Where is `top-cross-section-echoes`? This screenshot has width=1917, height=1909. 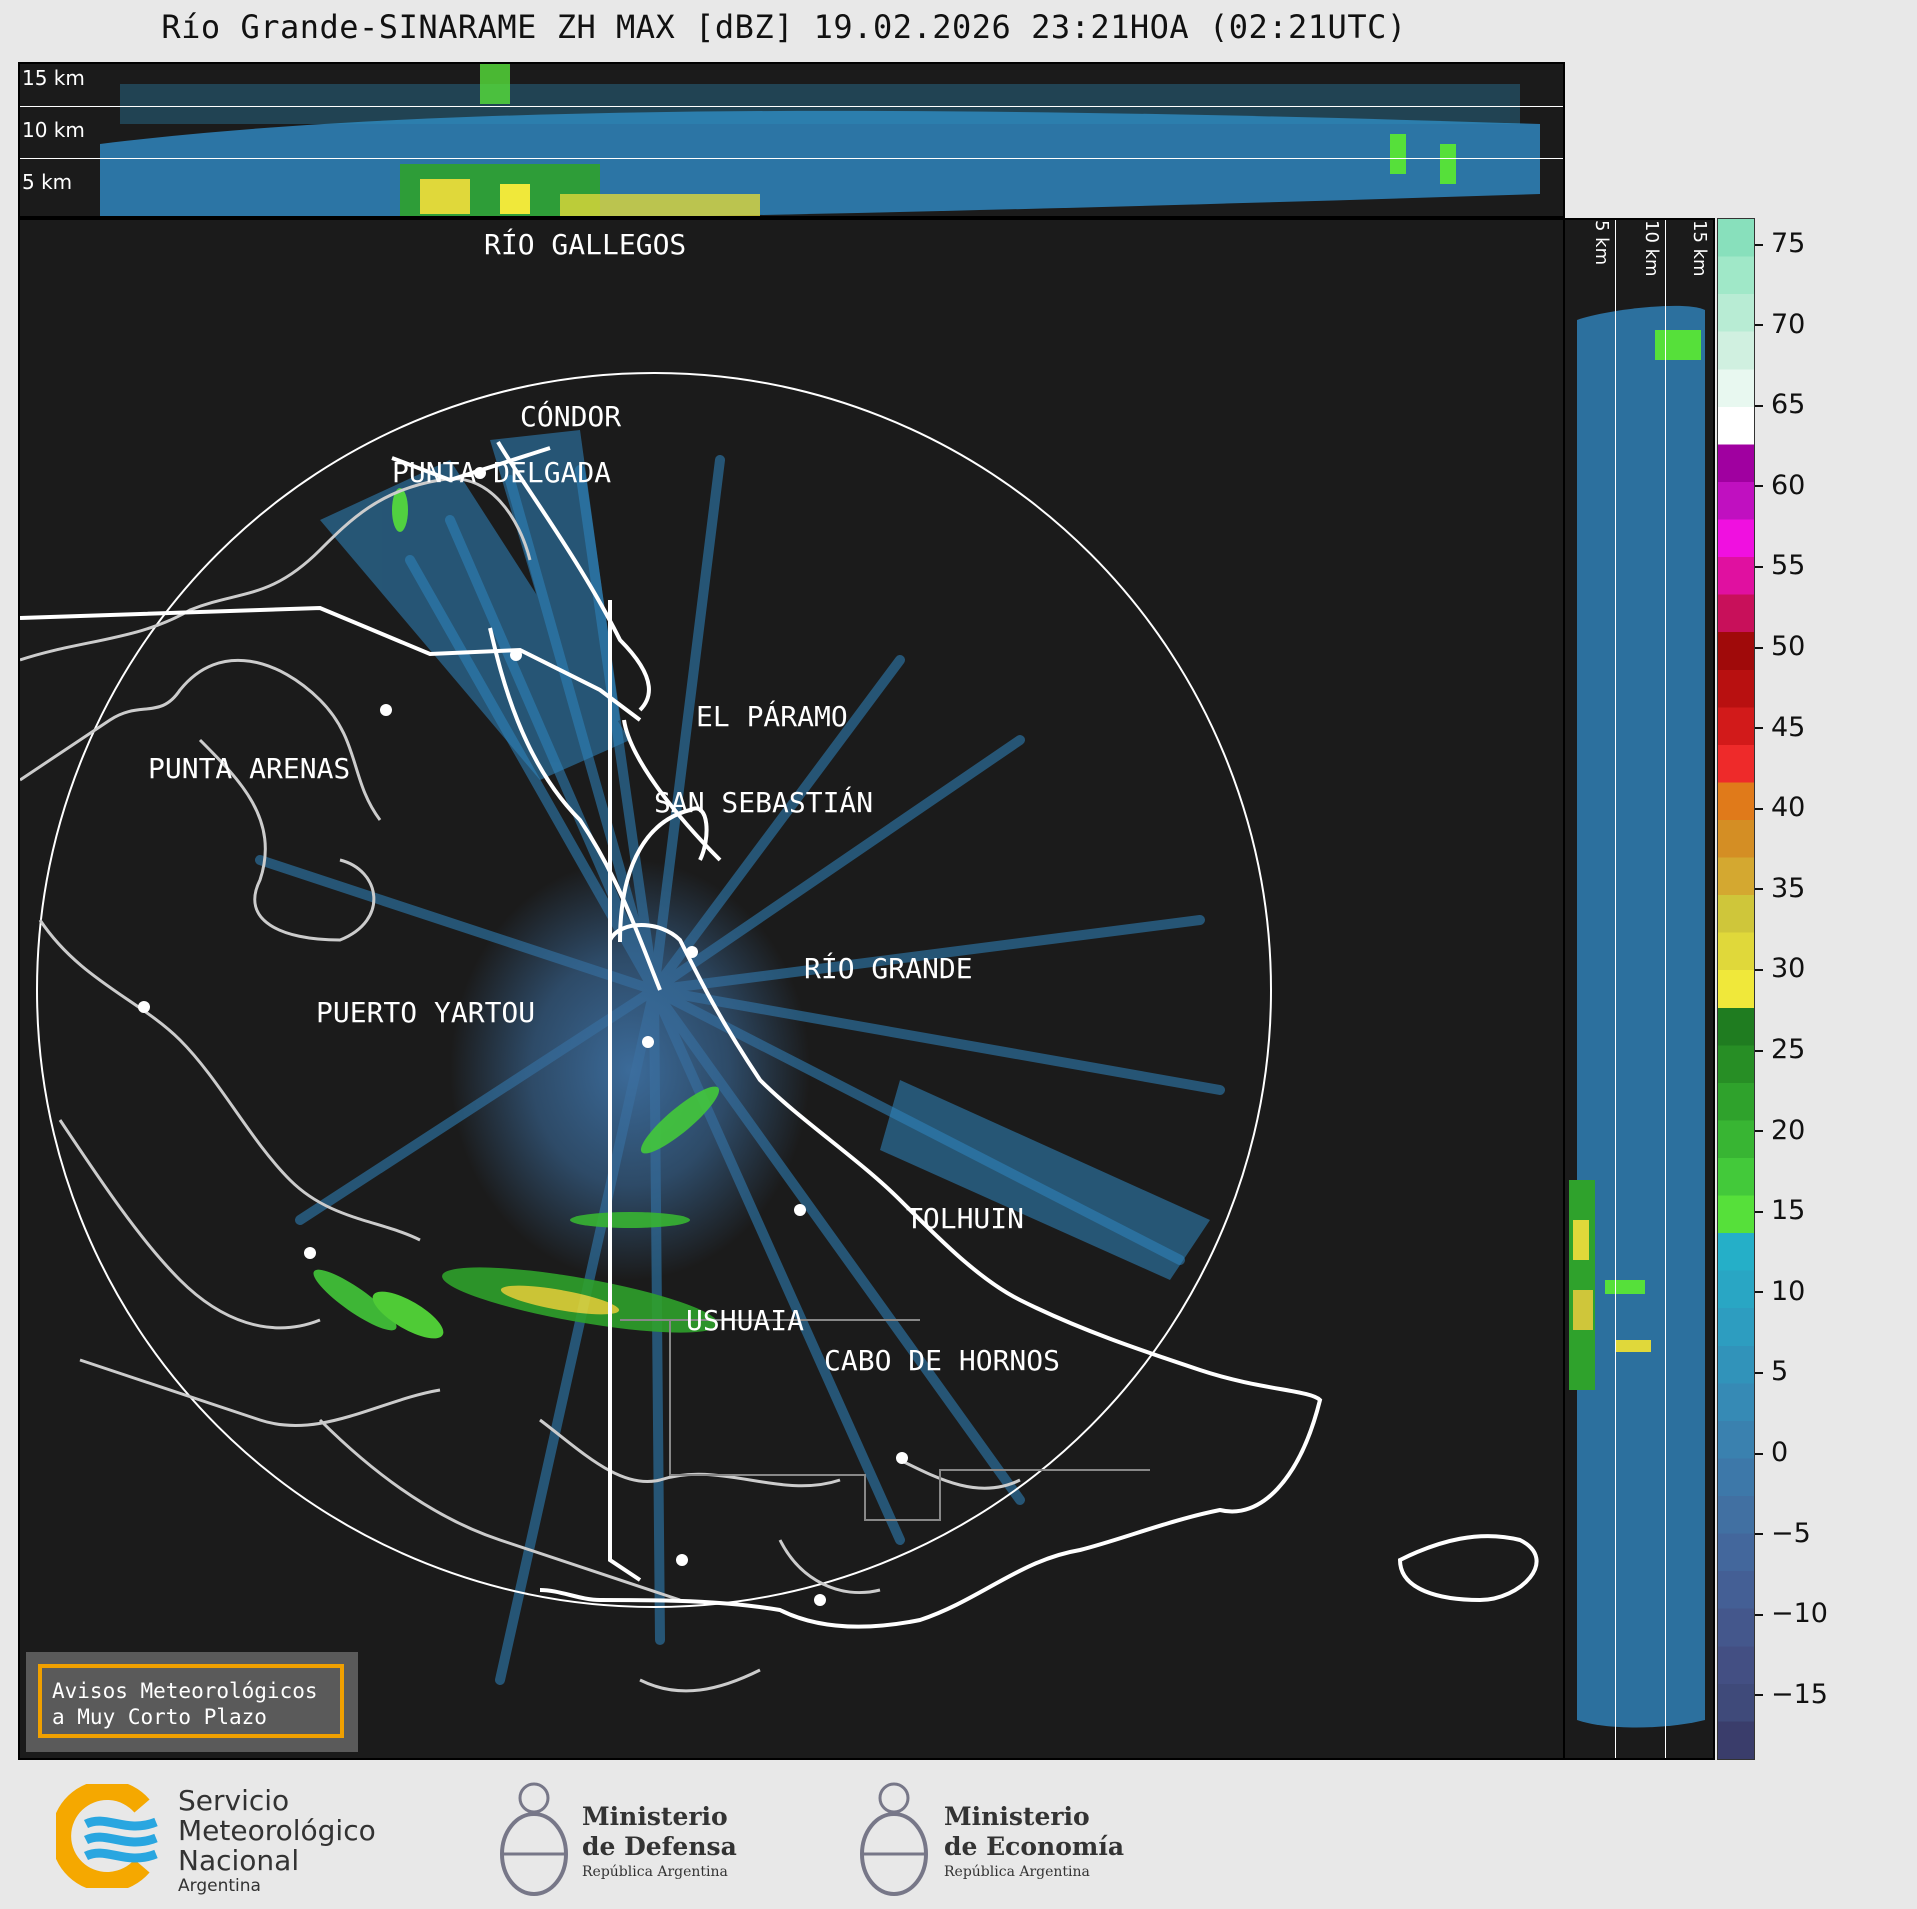 top-cross-section-echoes is located at coordinates (820, 140).